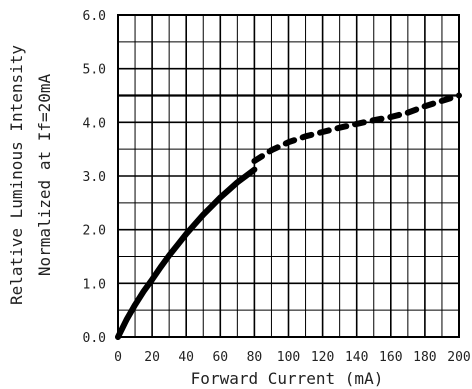  What do you see at coordinates (424, 357) in the screenshot?
I see `x-tick-label: 180` at bounding box center [424, 357].